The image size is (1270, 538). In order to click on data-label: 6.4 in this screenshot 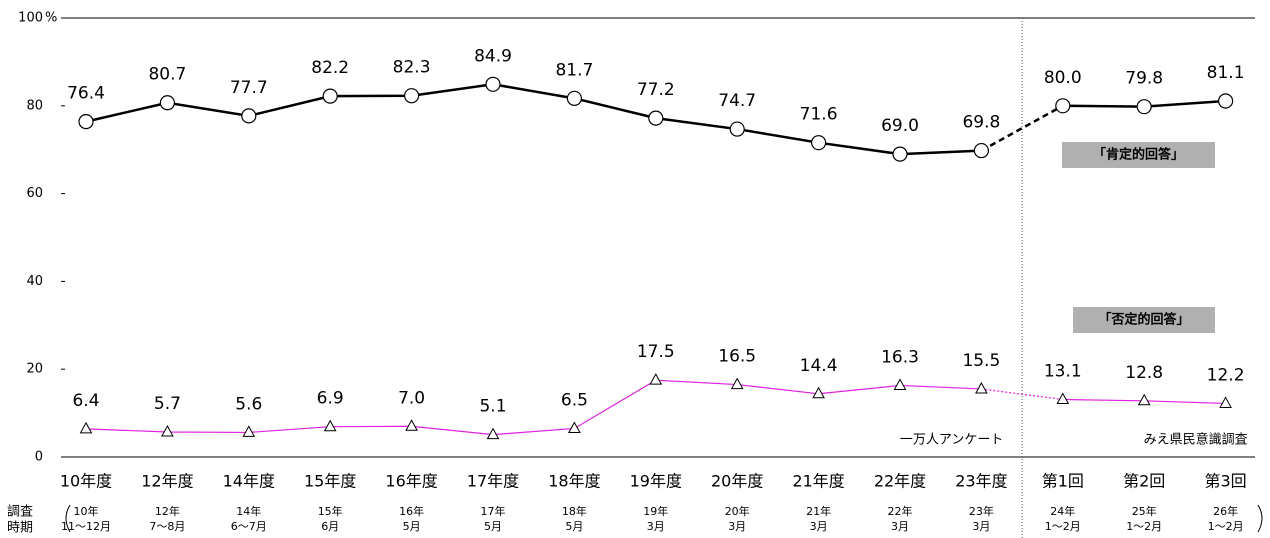, I will do `click(85, 401)`.